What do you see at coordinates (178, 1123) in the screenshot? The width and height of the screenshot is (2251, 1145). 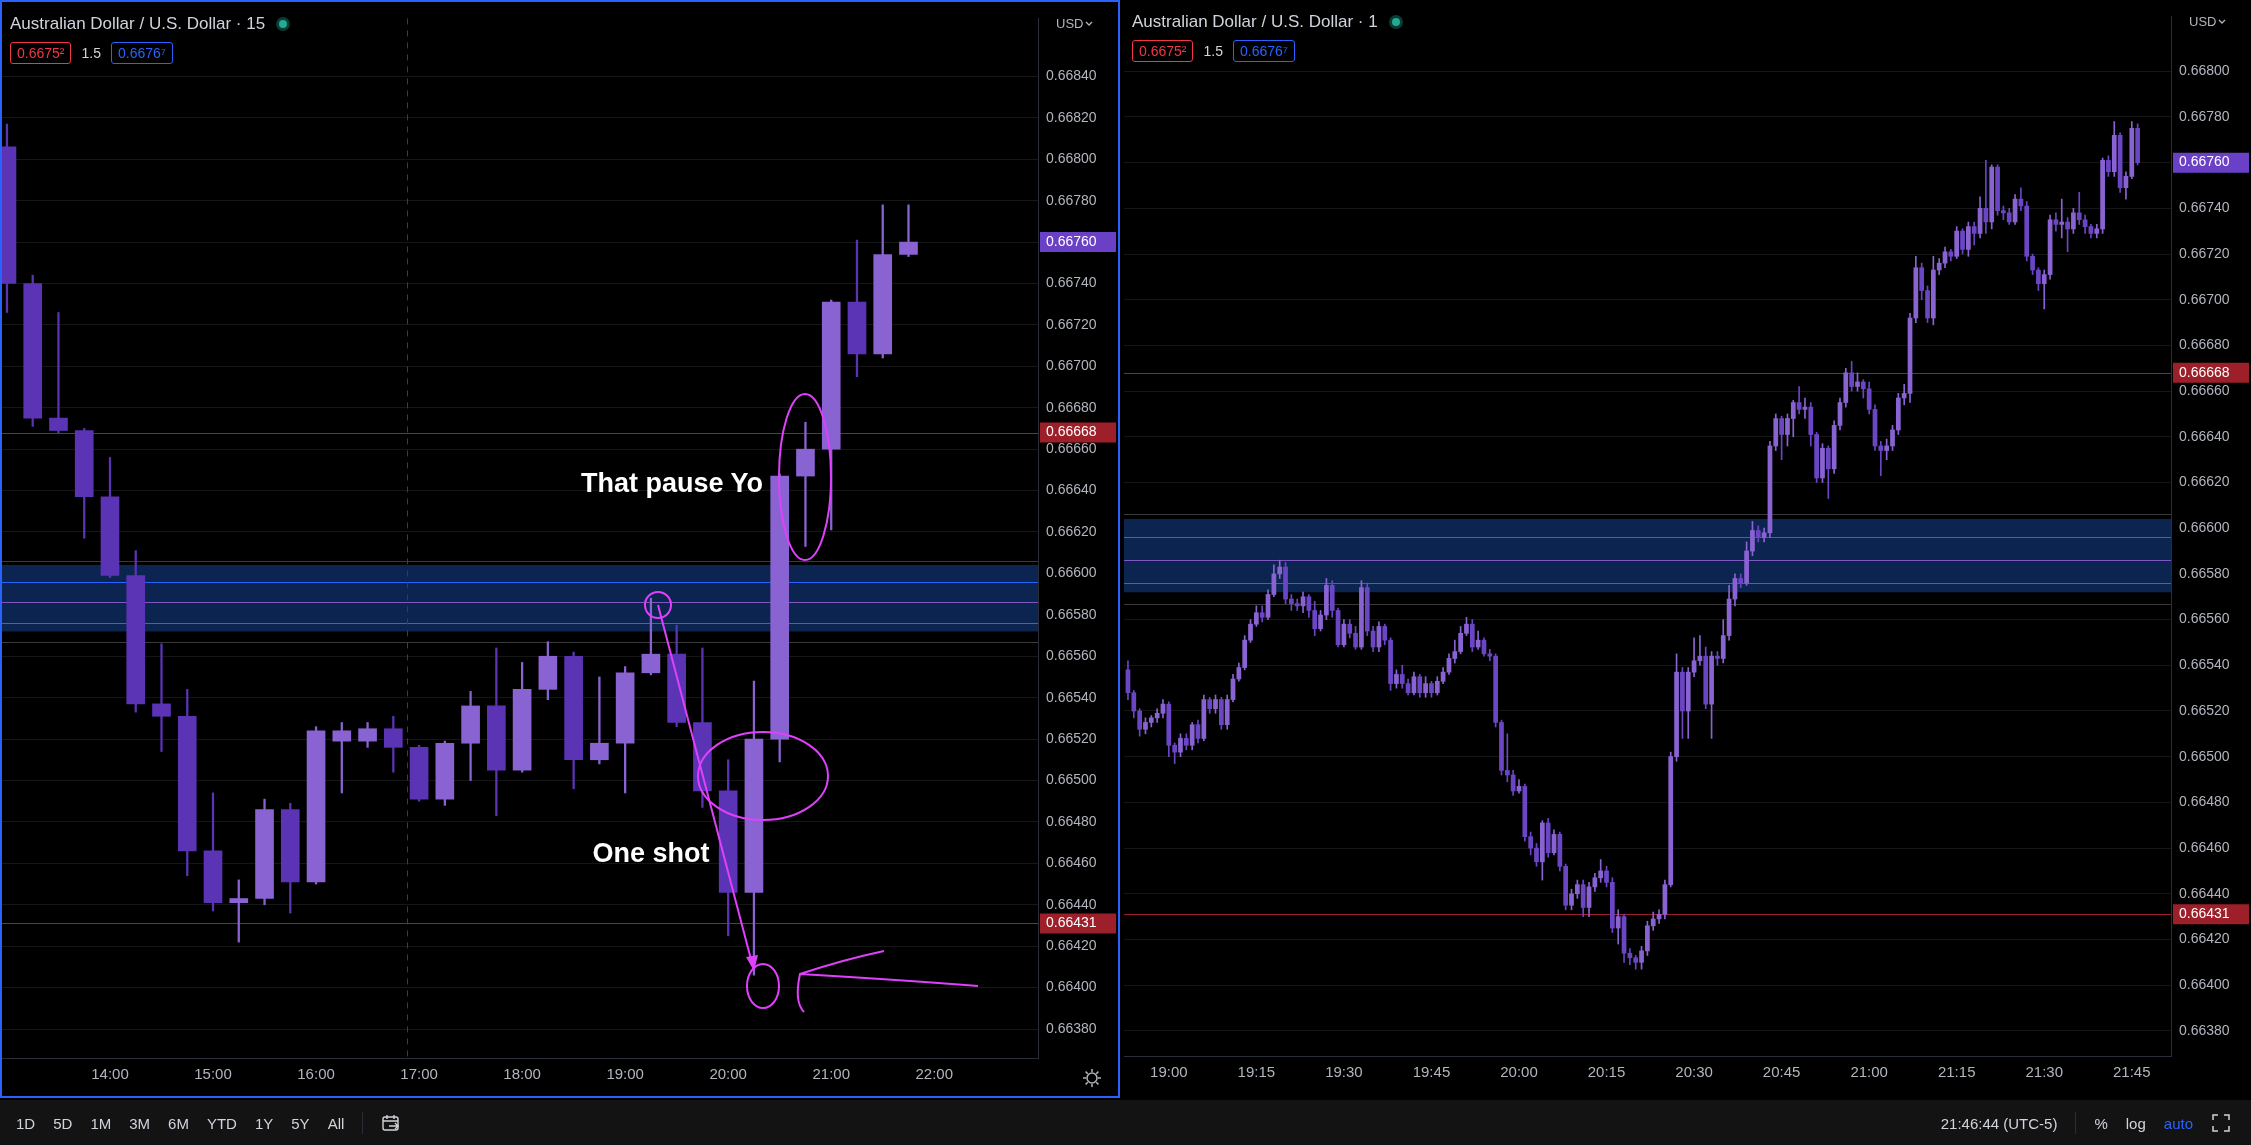 I see `text: 6M` at bounding box center [178, 1123].